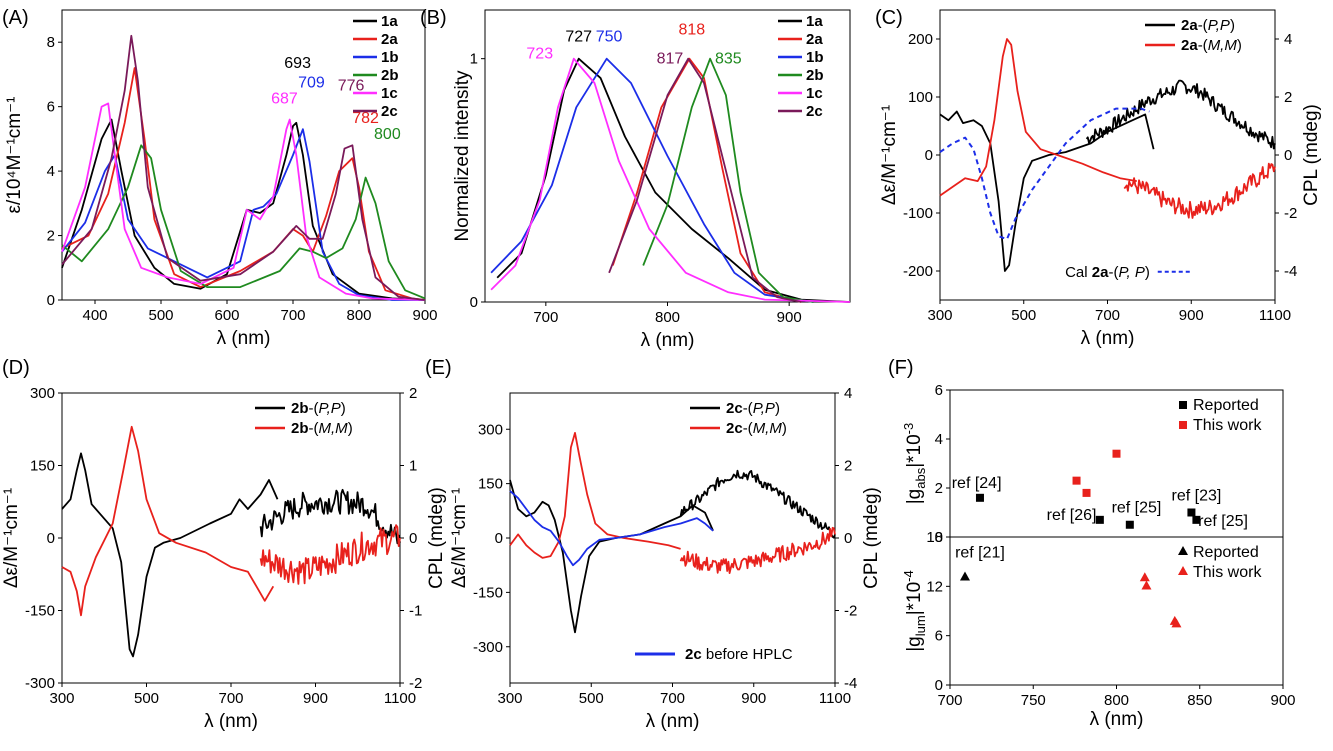 Image resolution: width=1333 pixels, height=751 pixels. Describe the element at coordinates (848, 538) in the screenshot. I see `y2-tick-label: 0` at that location.